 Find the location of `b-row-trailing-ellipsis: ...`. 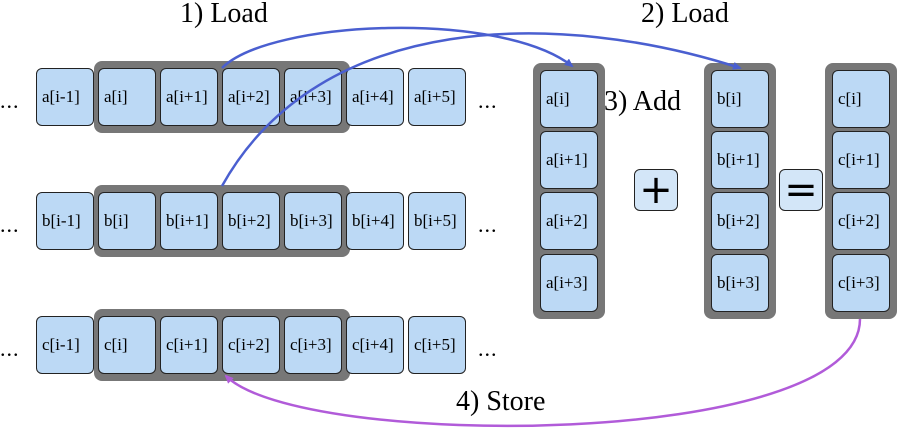

b-row-trailing-ellipsis: ... is located at coordinates (488, 224).